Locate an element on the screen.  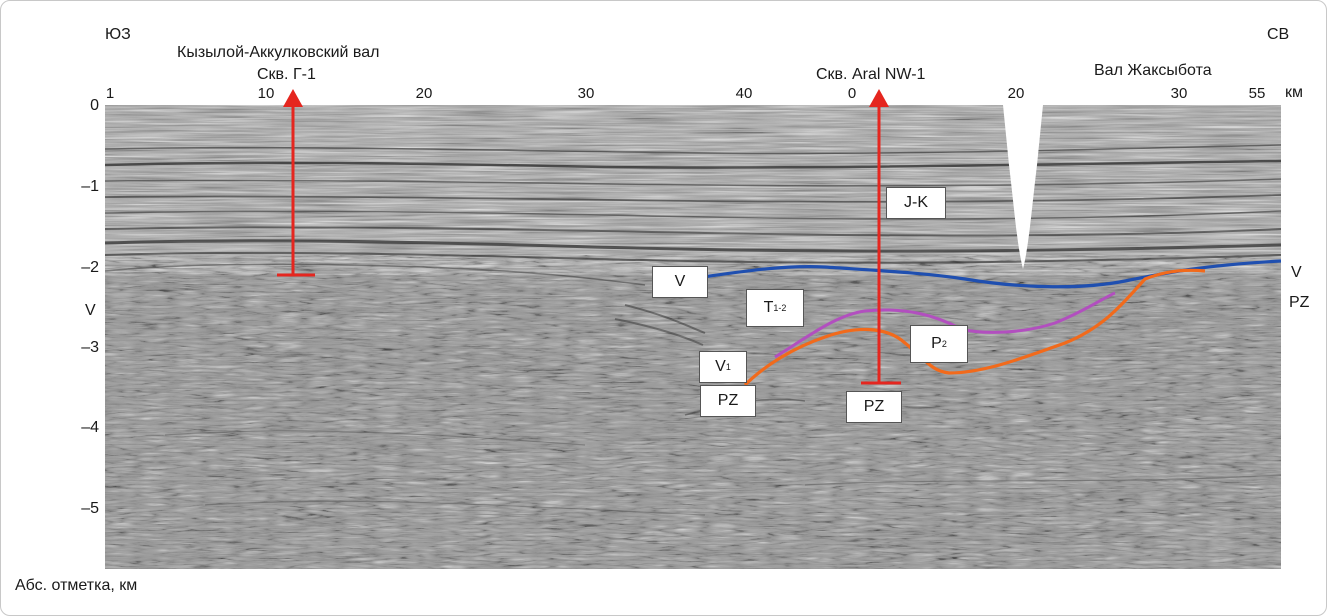
direction-ne: СВ is located at coordinates (1278, 34).